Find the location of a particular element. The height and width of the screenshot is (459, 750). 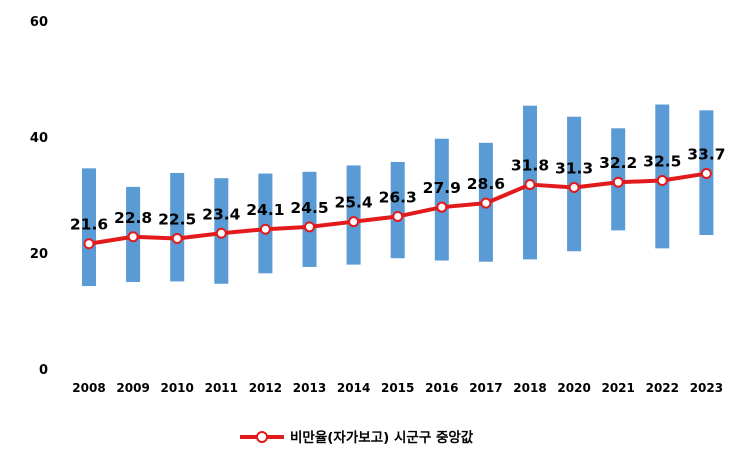

x-tick-label: 2016 is located at coordinates (441, 388).